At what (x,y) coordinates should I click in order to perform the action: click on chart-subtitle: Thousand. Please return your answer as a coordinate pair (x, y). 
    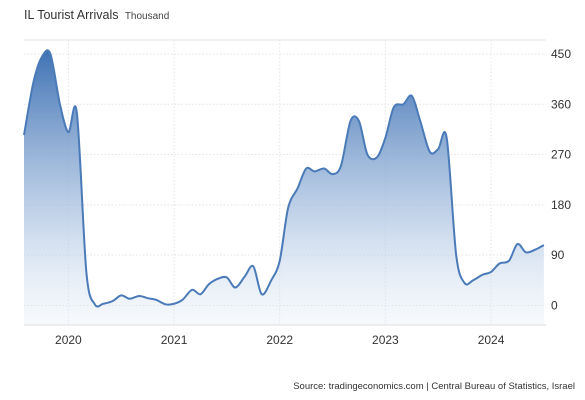
    Looking at the image, I should click on (147, 16).